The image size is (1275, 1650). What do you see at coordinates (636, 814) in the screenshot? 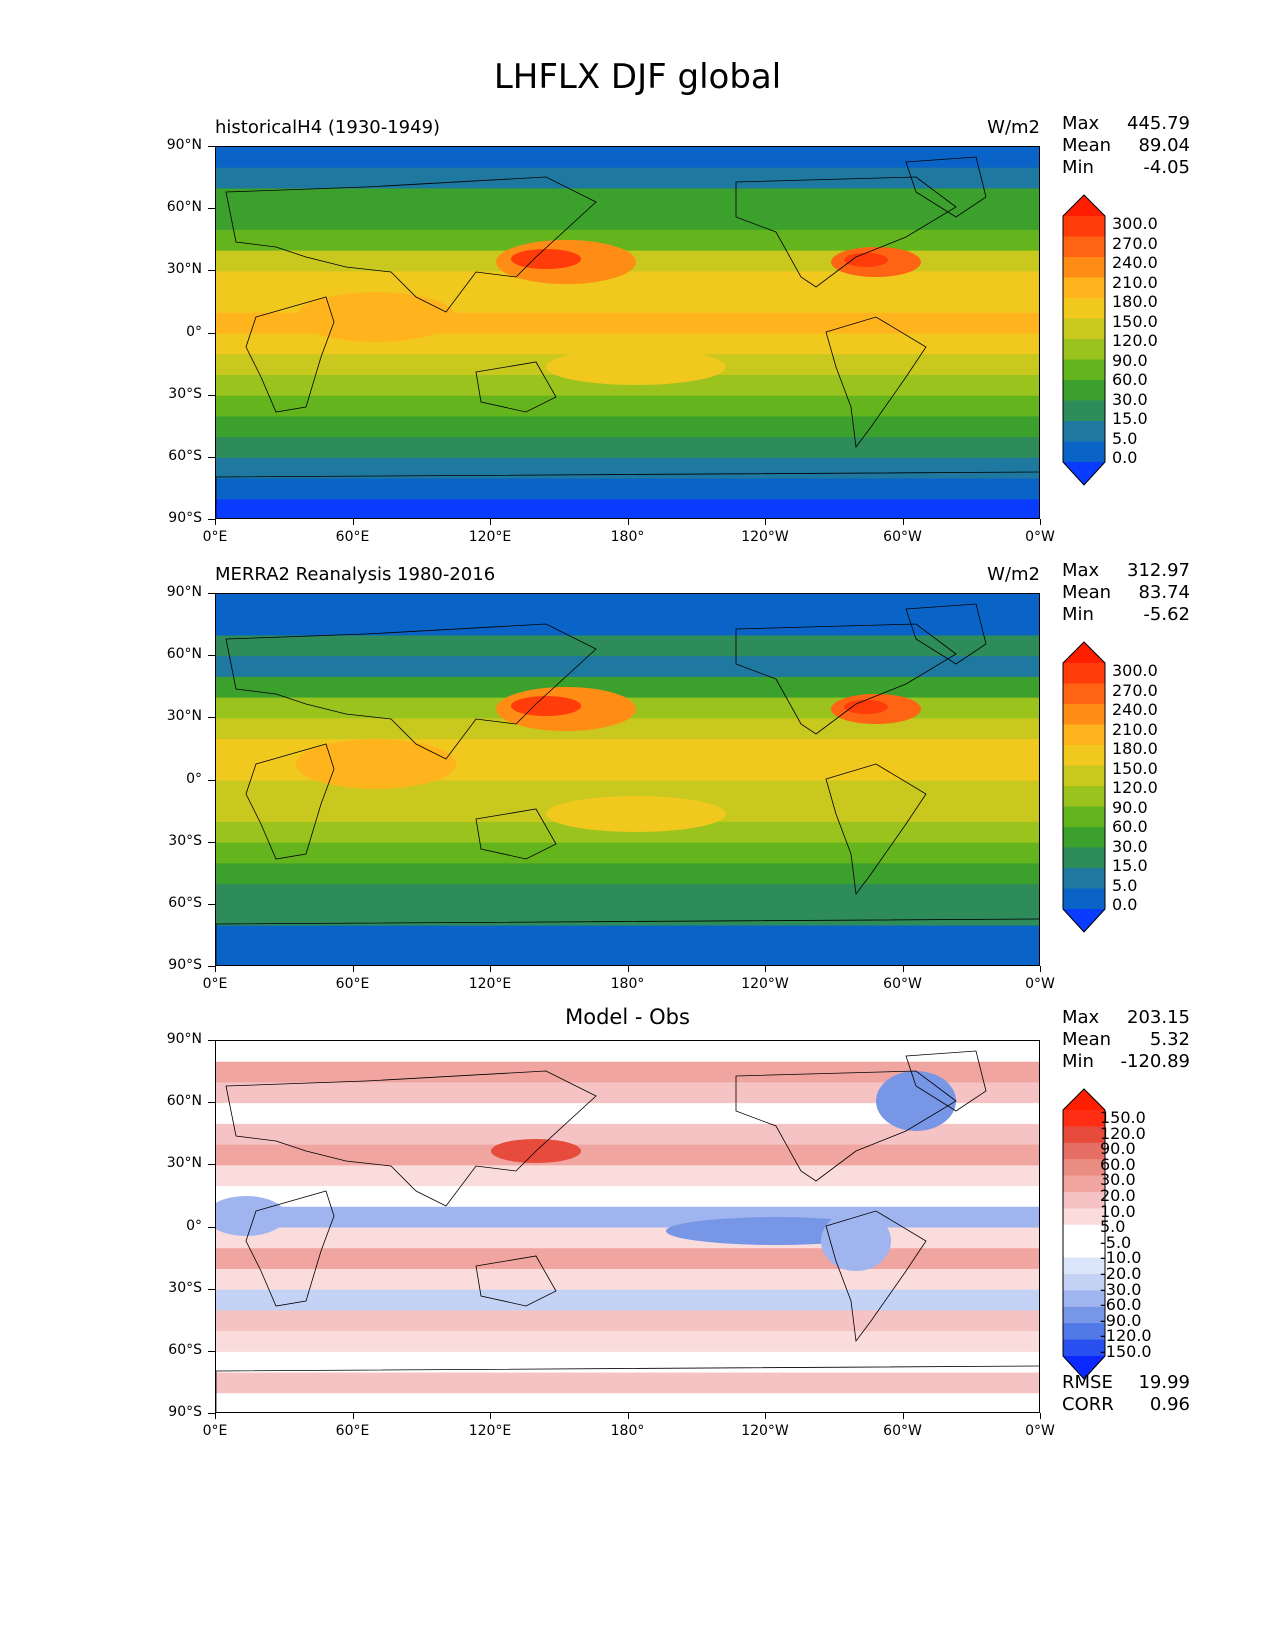
I see `south-pacific-warm` at bounding box center [636, 814].